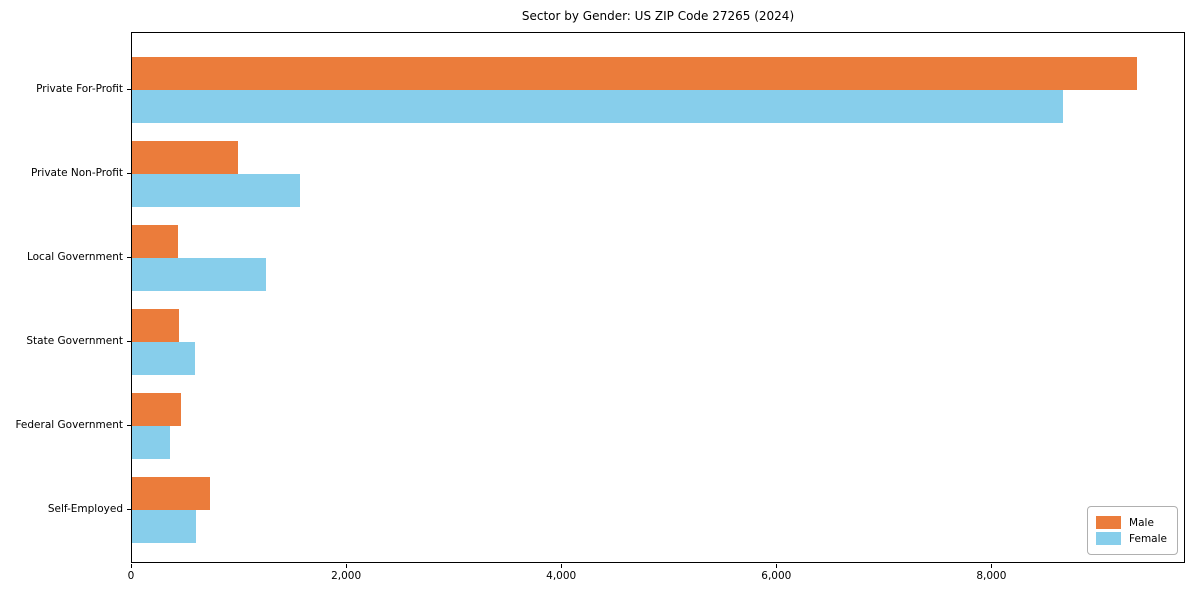 The image size is (1200, 600). Describe the element at coordinates (1141, 522) in the screenshot. I see `legend-label: Male` at that location.